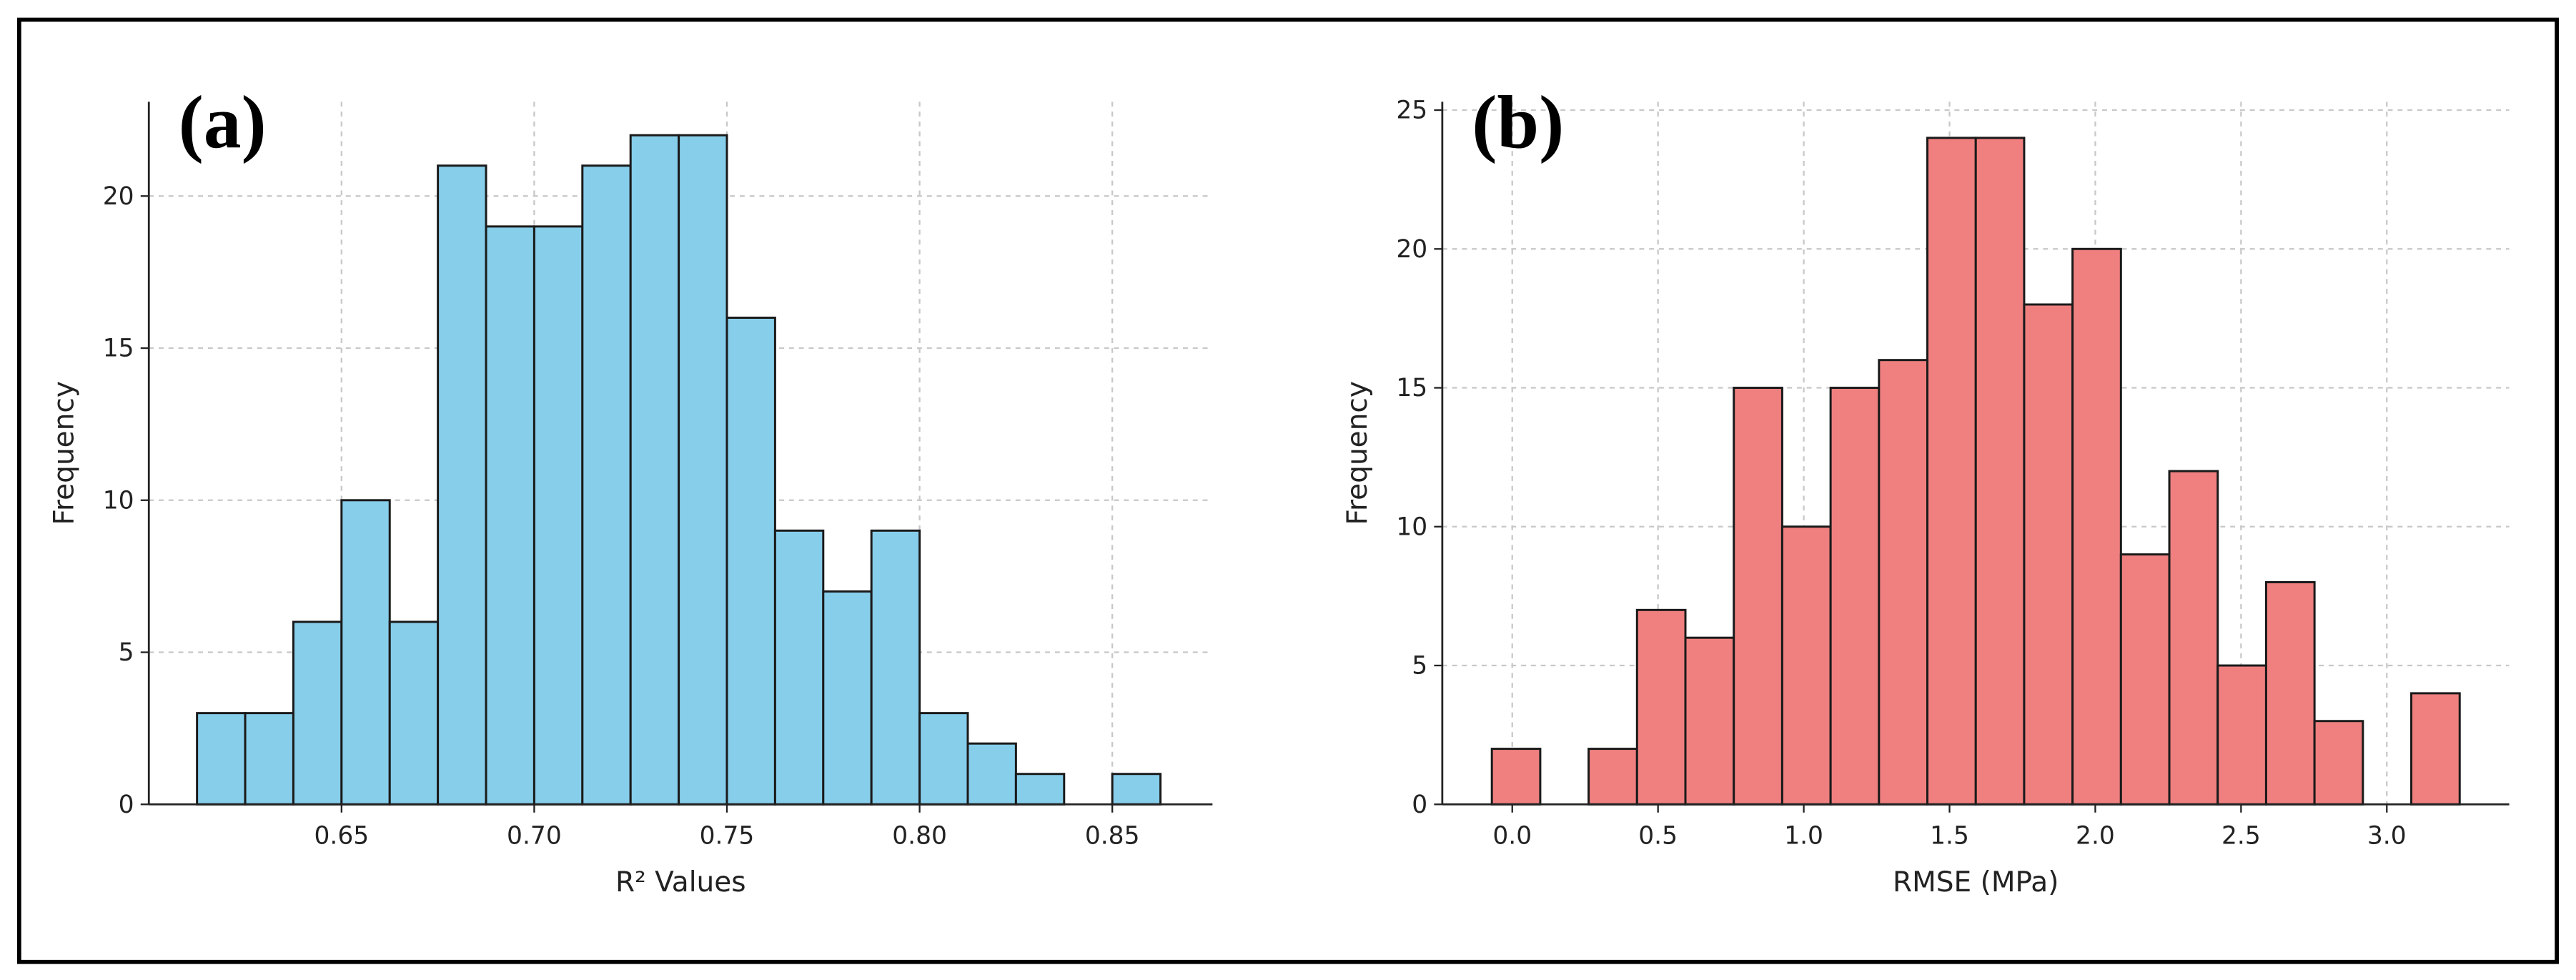  What do you see at coordinates (2387, 836) in the screenshot?
I see `x-tick-label: 3.0` at bounding box center [2387, 836].